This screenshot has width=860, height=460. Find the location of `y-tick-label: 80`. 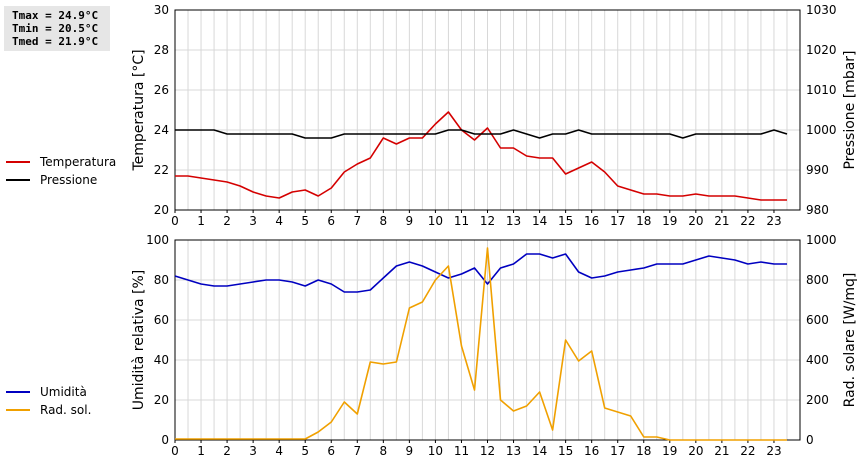

y-tick-label: 80 is located at coordinates (161, 280).